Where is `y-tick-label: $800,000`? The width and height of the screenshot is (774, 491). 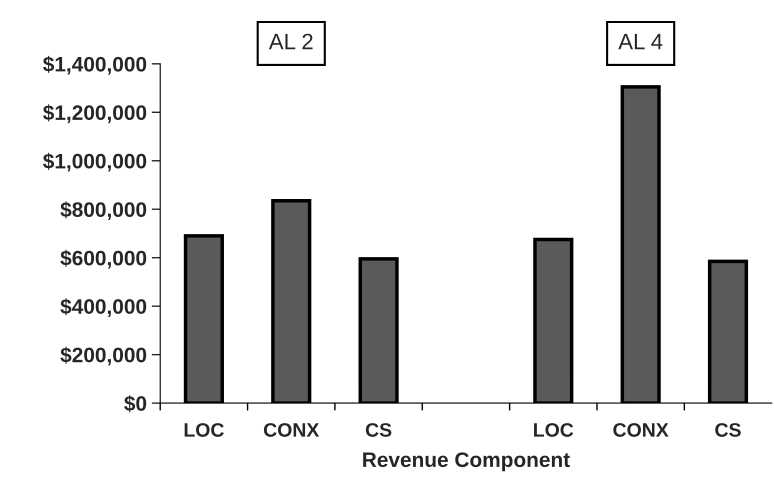
y-tick-label: $800,000 is located at coordinates (103, 210).